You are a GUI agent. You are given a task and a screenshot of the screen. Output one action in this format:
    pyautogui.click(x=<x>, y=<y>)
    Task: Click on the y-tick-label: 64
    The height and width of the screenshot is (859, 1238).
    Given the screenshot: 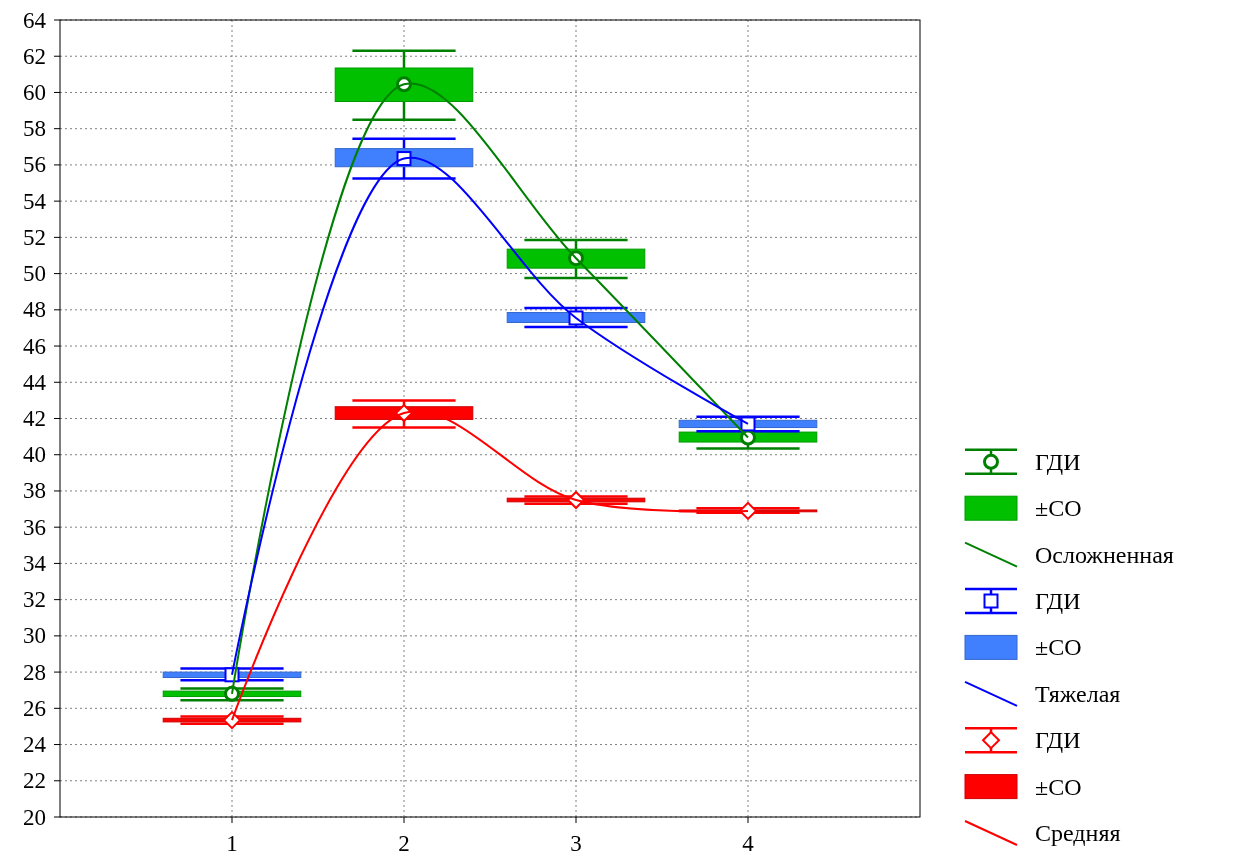 What is the action you would take?
    pyautogui.click(x=35, y=20)
    